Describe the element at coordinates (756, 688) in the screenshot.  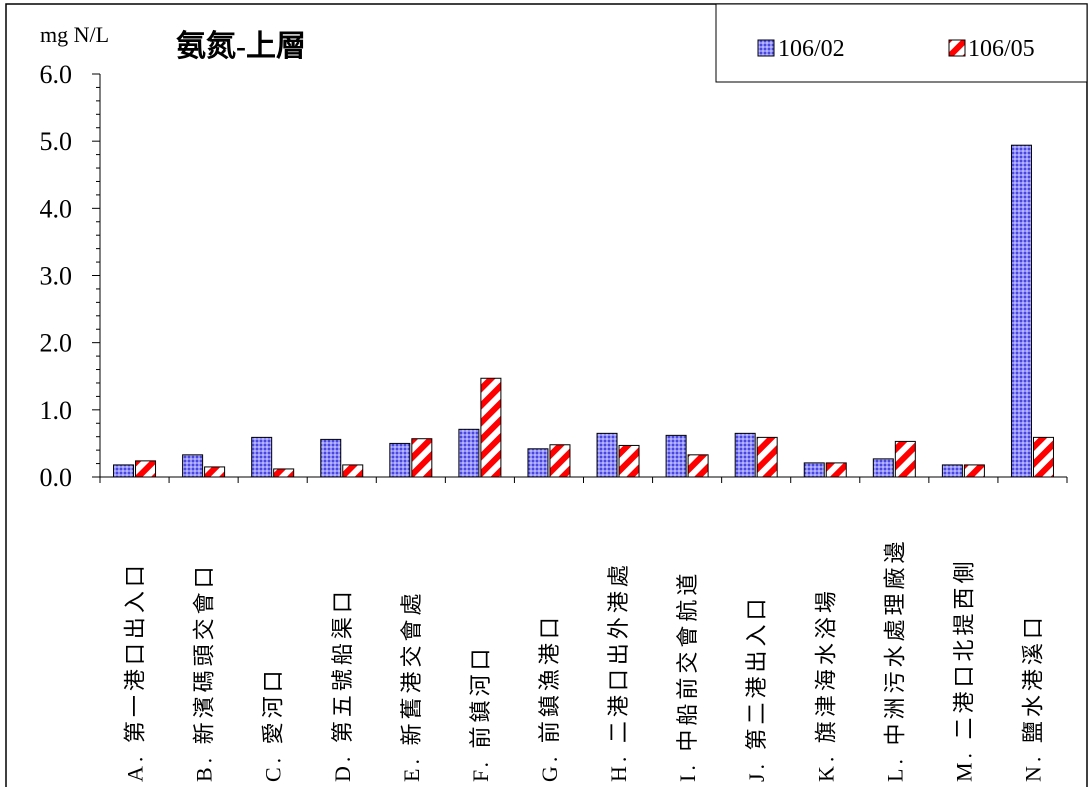
I see `x-tick-label: J. 第二港出入口` at that location.